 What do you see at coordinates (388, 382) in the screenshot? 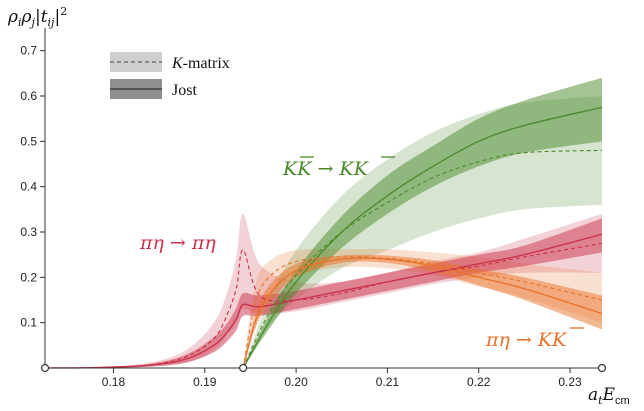
I see `x-tick-label: 0.21` at bounding box center [388, 382].